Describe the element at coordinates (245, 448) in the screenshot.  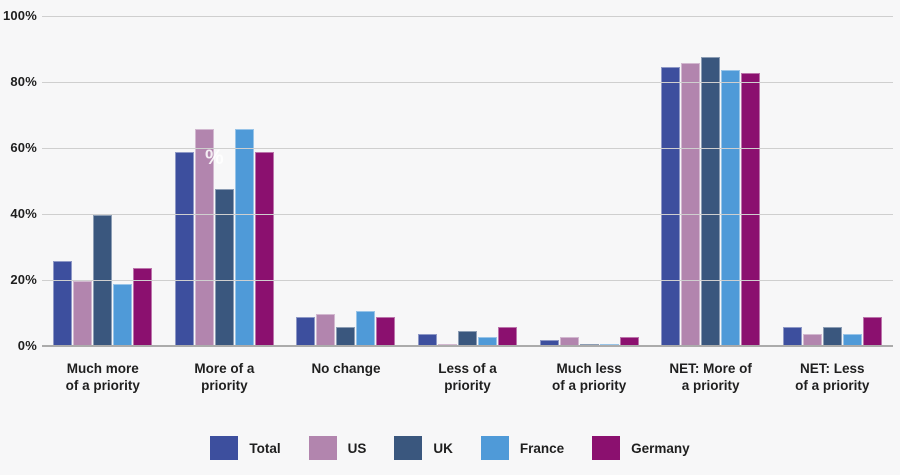
I see `legend-item-total: Total` at that location.